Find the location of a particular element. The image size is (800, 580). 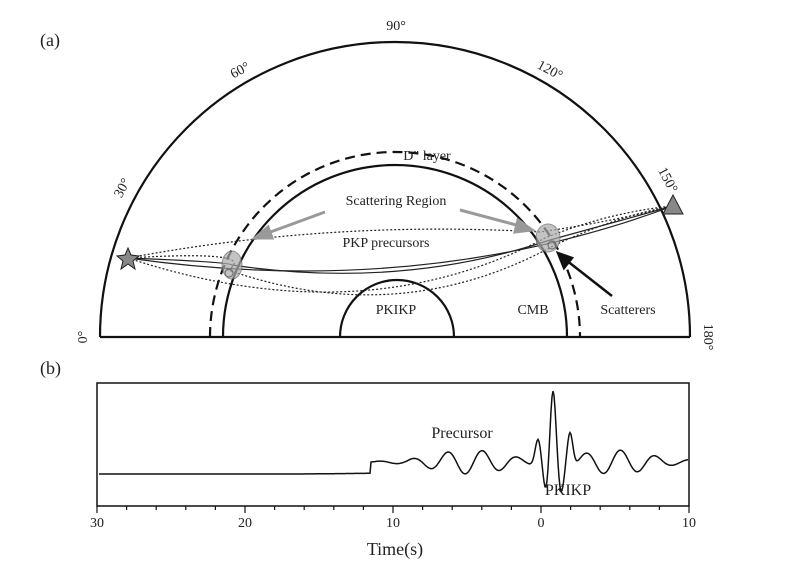

x-tick-label: 30 is located at coordinates (97, 523).